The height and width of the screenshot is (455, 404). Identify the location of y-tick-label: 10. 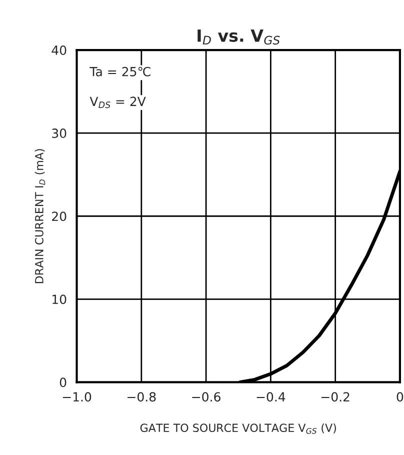
(59, 299).